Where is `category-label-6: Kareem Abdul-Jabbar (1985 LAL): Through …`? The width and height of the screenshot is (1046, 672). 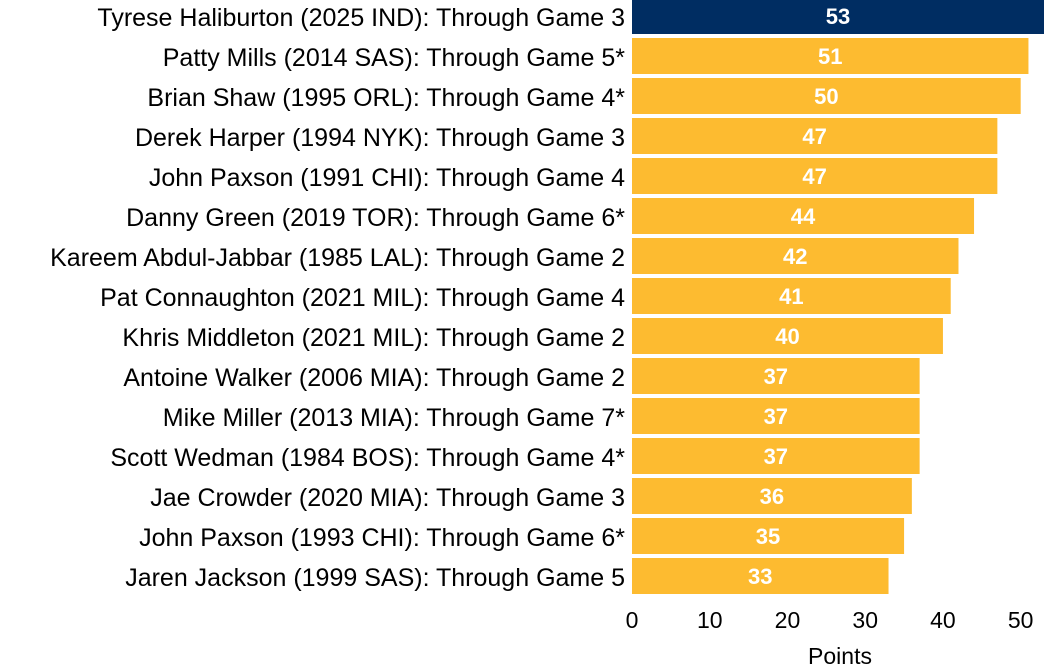
category-label-6: Kareem Abdul-Jabbar (1985 LAL): Through … is located at coordinates (337, 258).